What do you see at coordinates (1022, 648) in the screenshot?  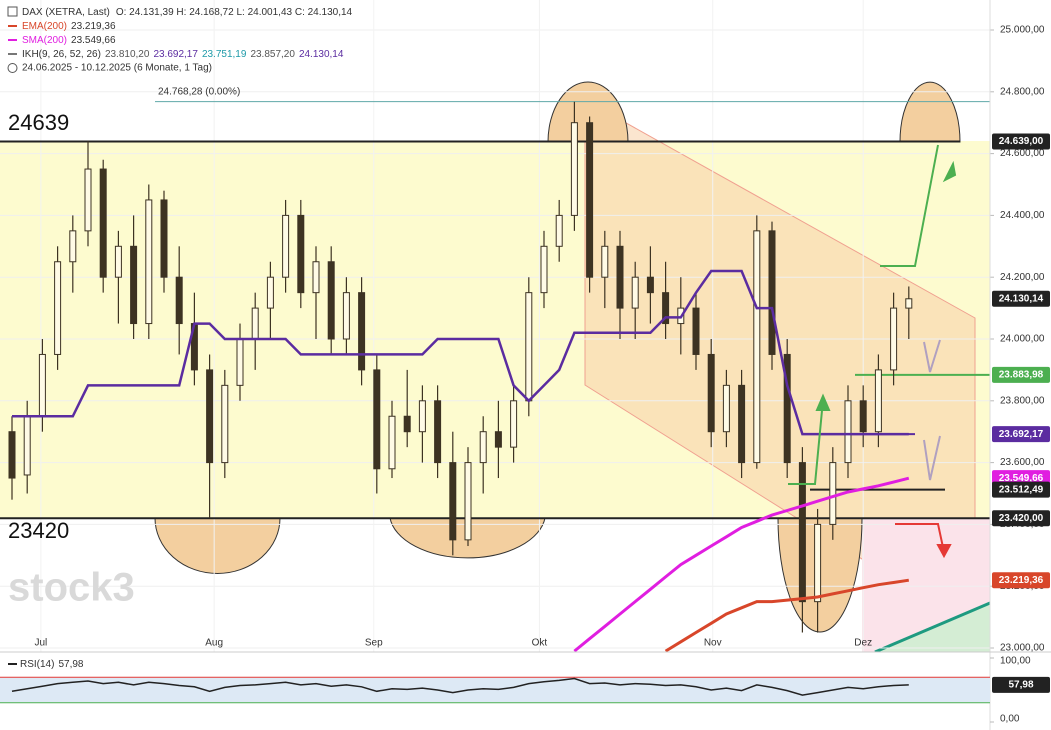 I see `y-tick-label: 23.000,00` at bounding box center [1022, 648].